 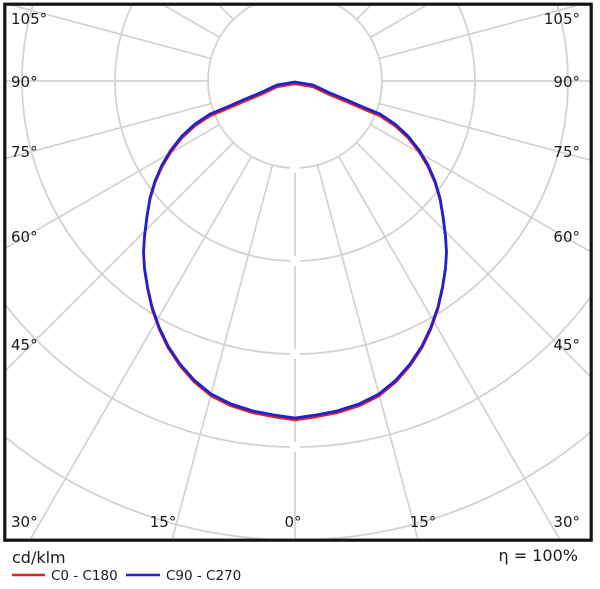 What do you see at coordinates (39, 557) in the screenshot?
I see `unit-label: cd/klm` at bounding box center [39, 557].